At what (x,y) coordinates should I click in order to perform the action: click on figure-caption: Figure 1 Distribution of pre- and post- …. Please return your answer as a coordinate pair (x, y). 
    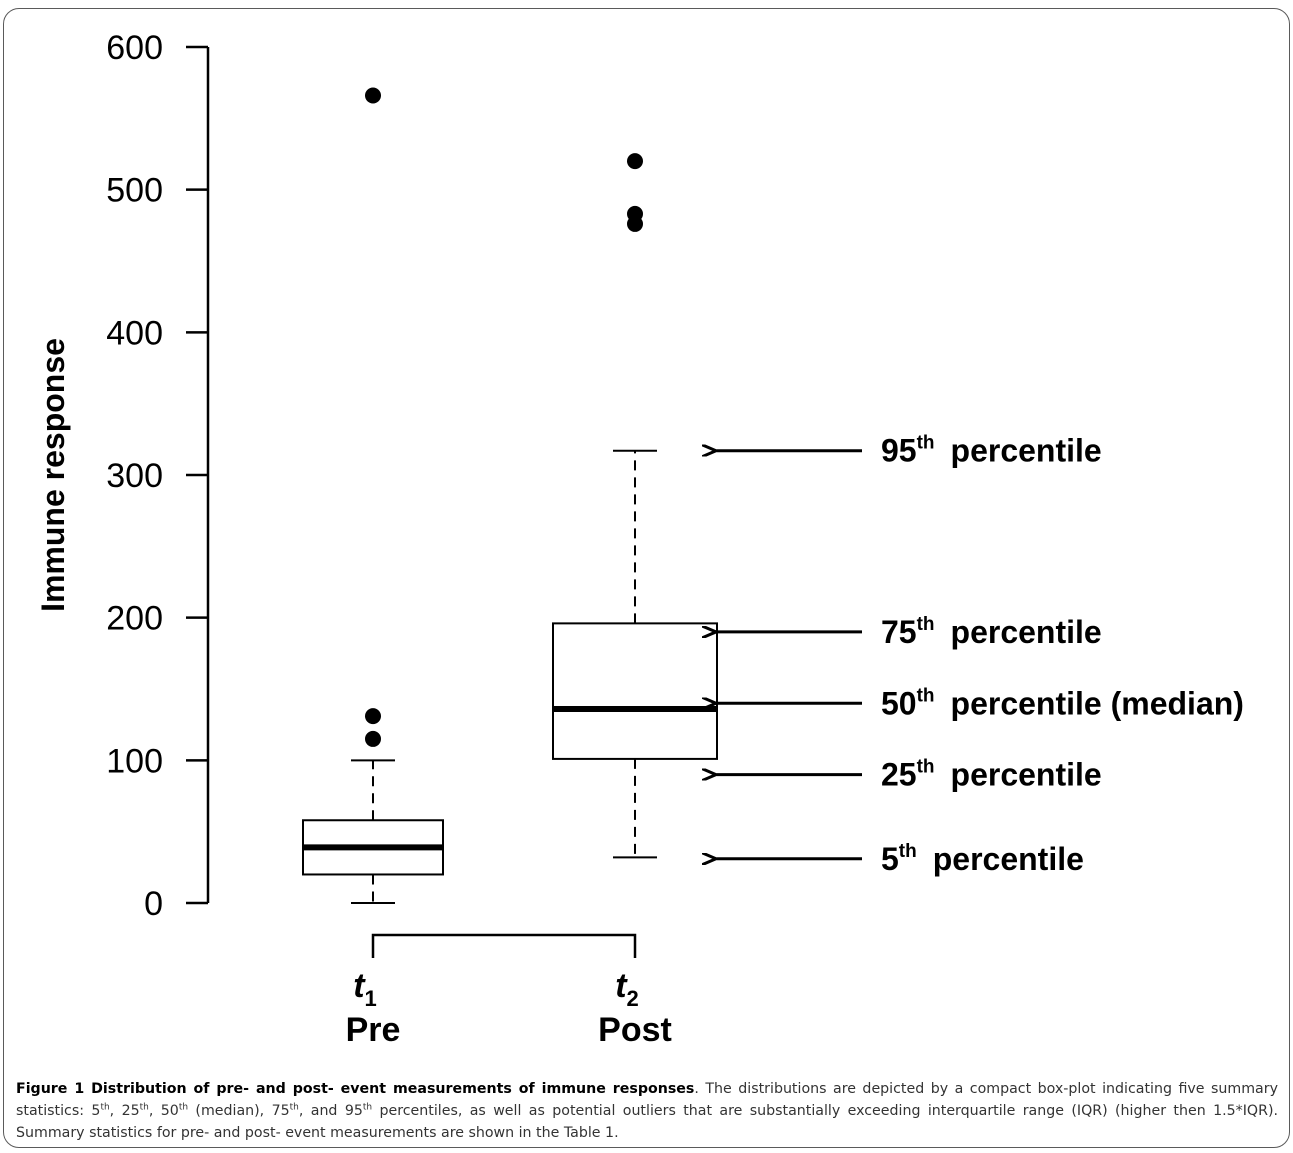
    Looking at the image, I should click on (647, 1111).